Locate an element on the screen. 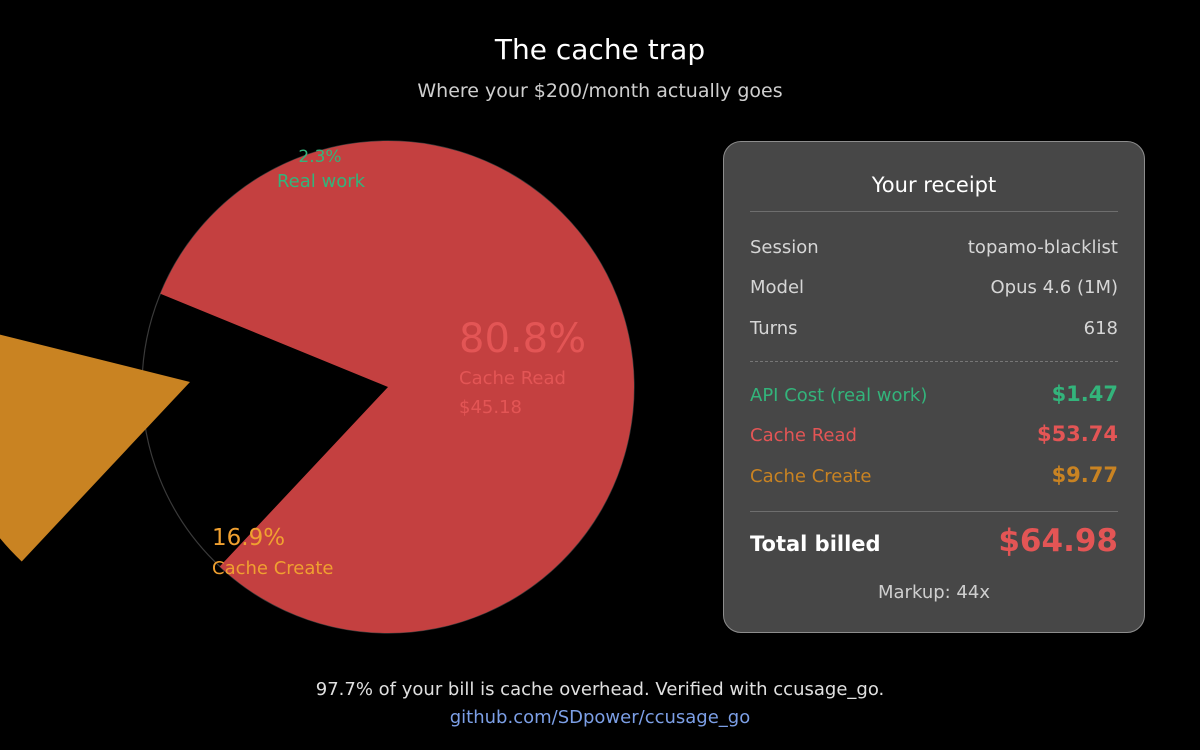 This screenshot has height=750, width=1200. github-link: github.com/SDpower/ccusage_go is located at coordinates (600, 717).